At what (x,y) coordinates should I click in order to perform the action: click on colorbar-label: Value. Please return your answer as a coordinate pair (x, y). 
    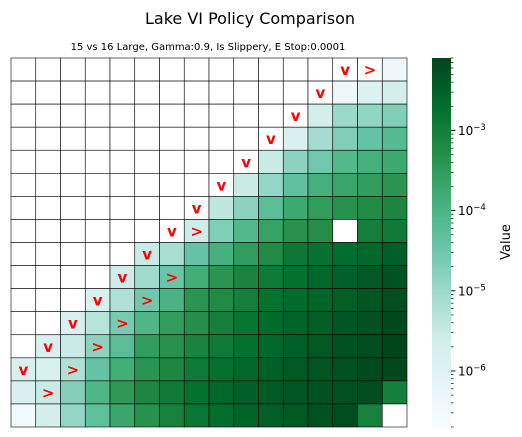
    Looking at the image, I should click on (506, 242).